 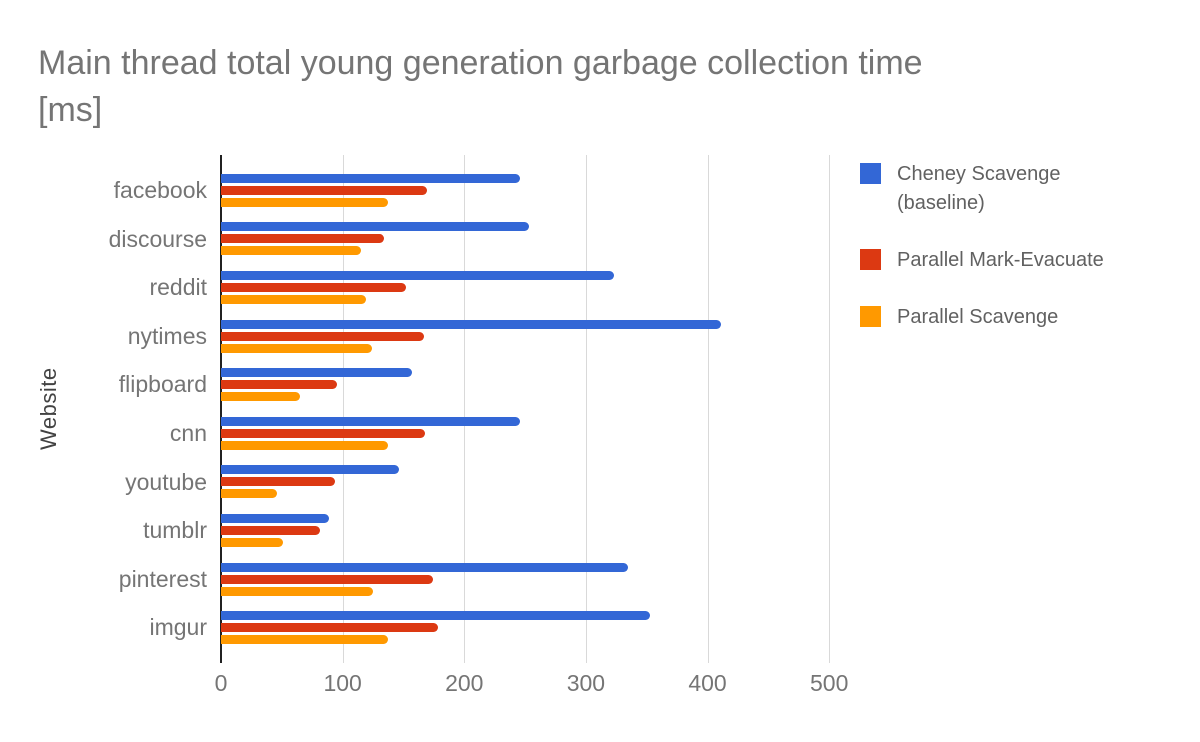 What do you see at coordinates (175, 530) in the screenshot?
I see `category-label-tumblr: tumblr` at bounding box center [175, 530].